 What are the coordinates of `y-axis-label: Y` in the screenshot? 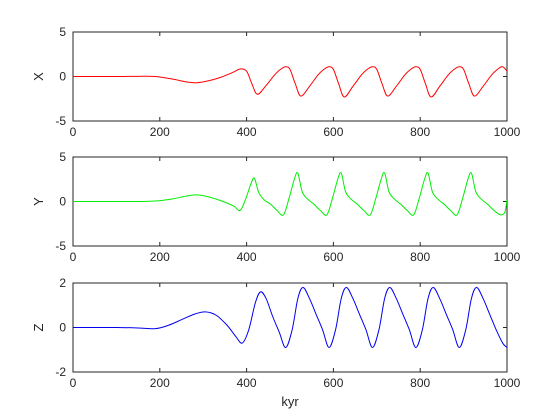 It's located at (38, 201).